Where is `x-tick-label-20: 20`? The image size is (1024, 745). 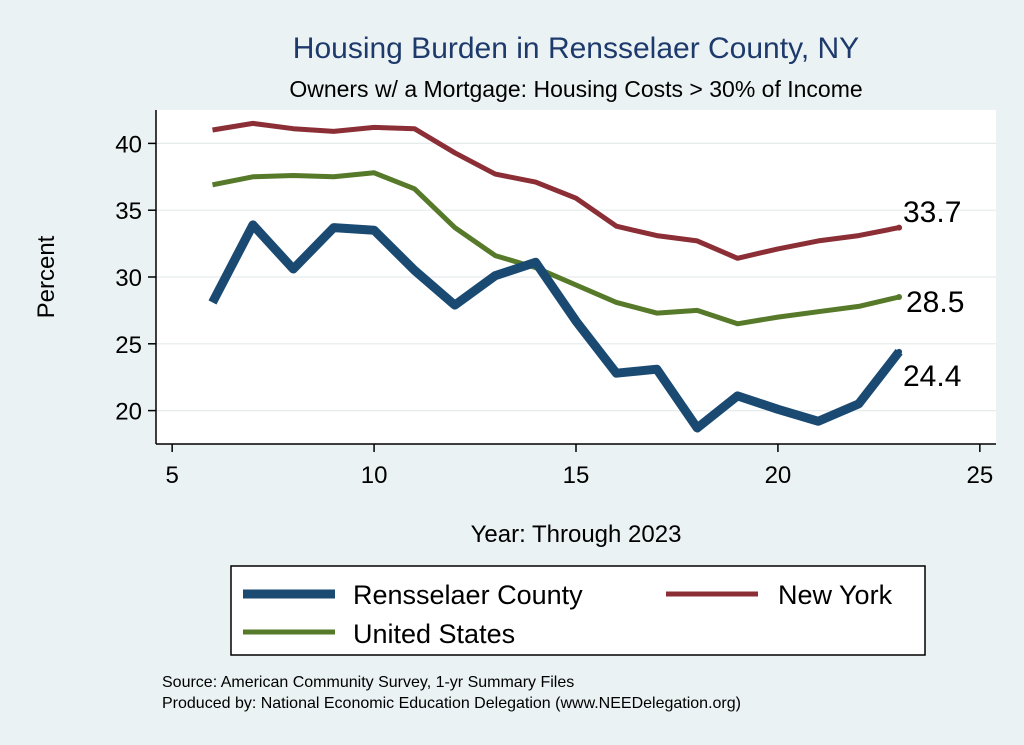
x-tick-label-20: 20 is located at coordinates (778, 475).